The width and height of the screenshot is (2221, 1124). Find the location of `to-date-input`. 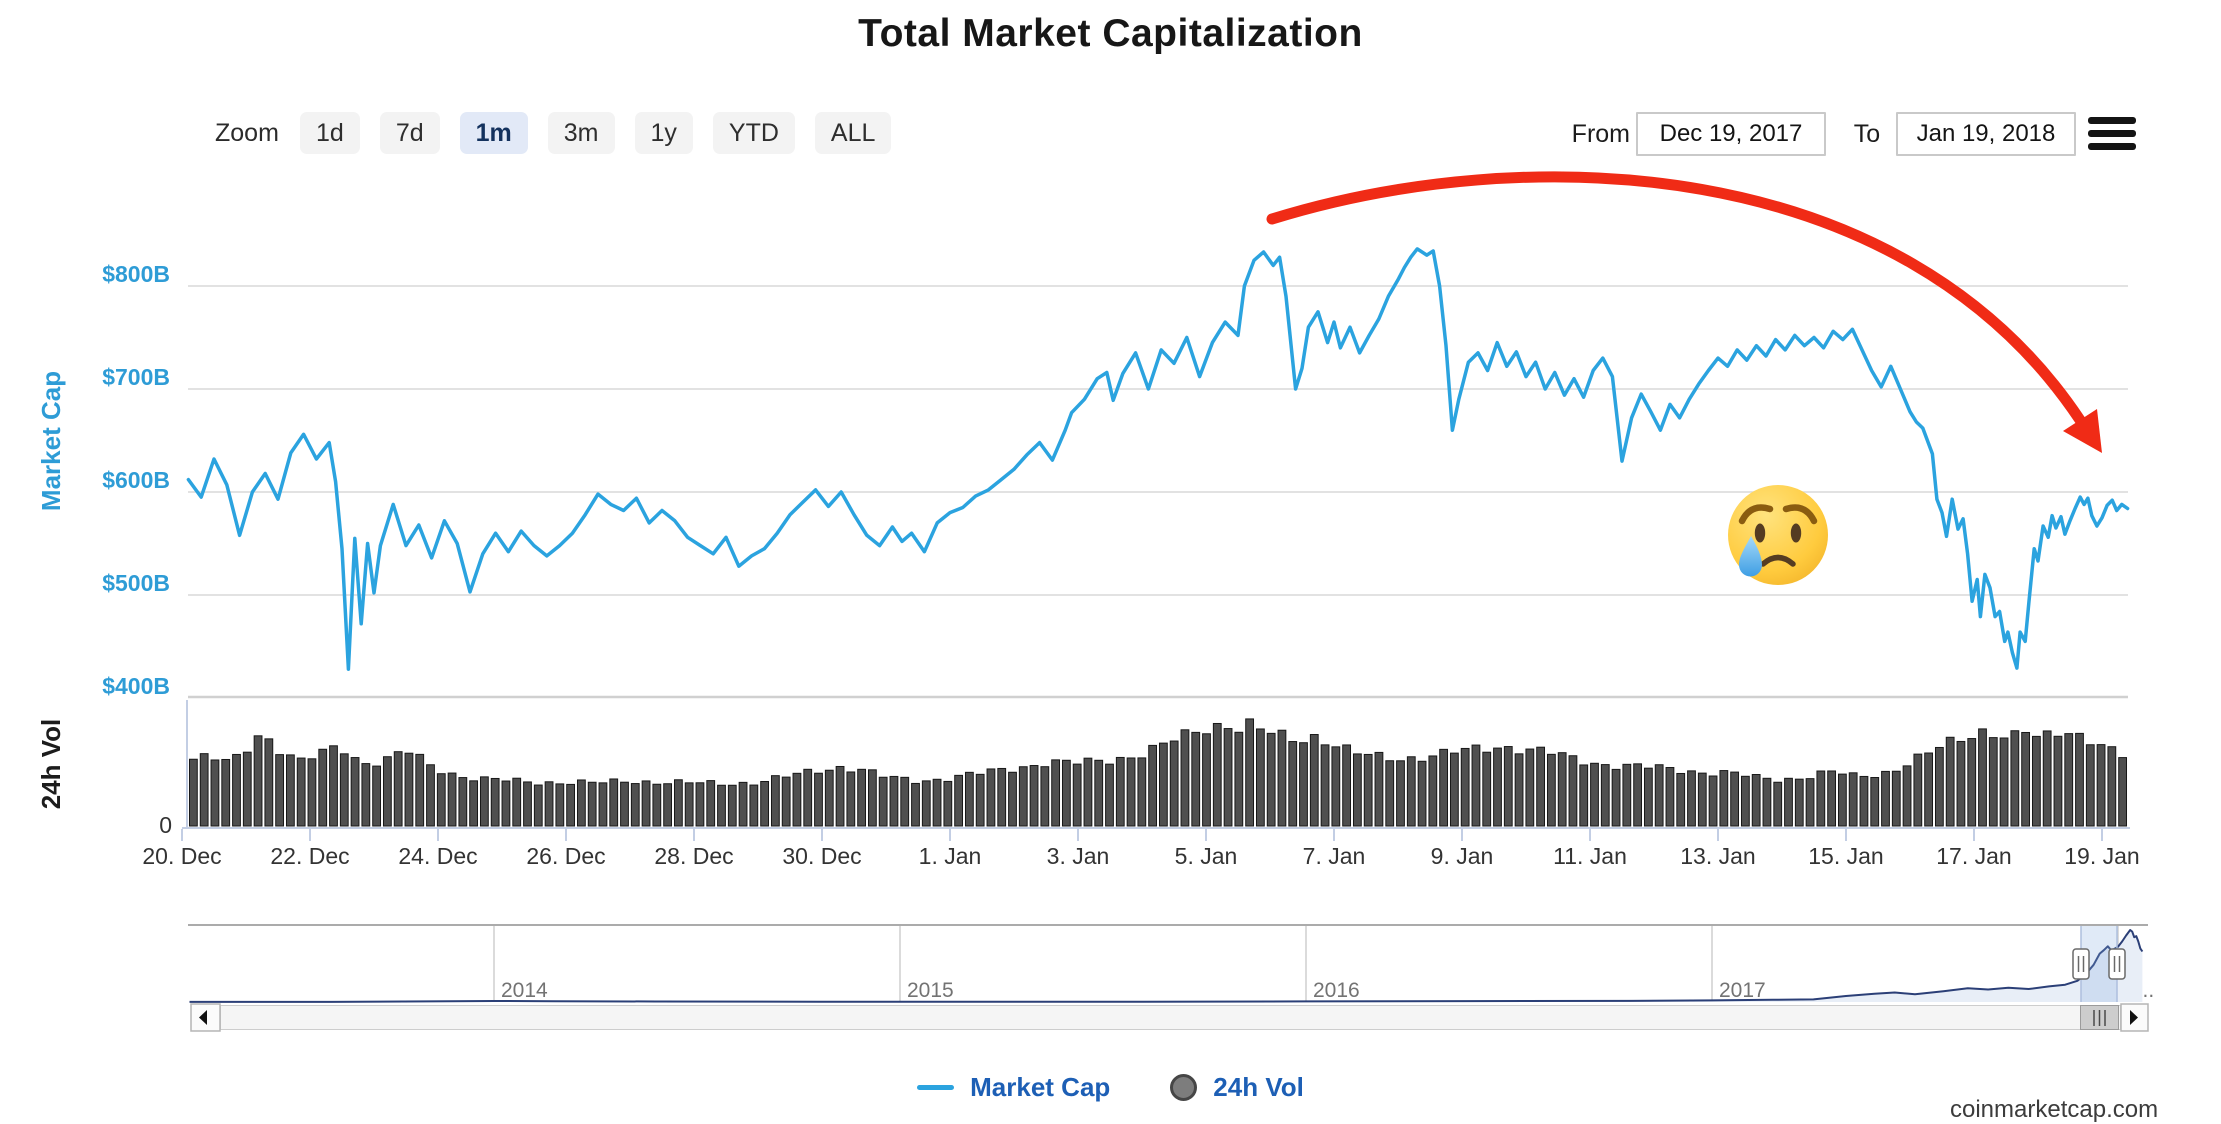

to-date-input is located at coordinates (1986, 134).